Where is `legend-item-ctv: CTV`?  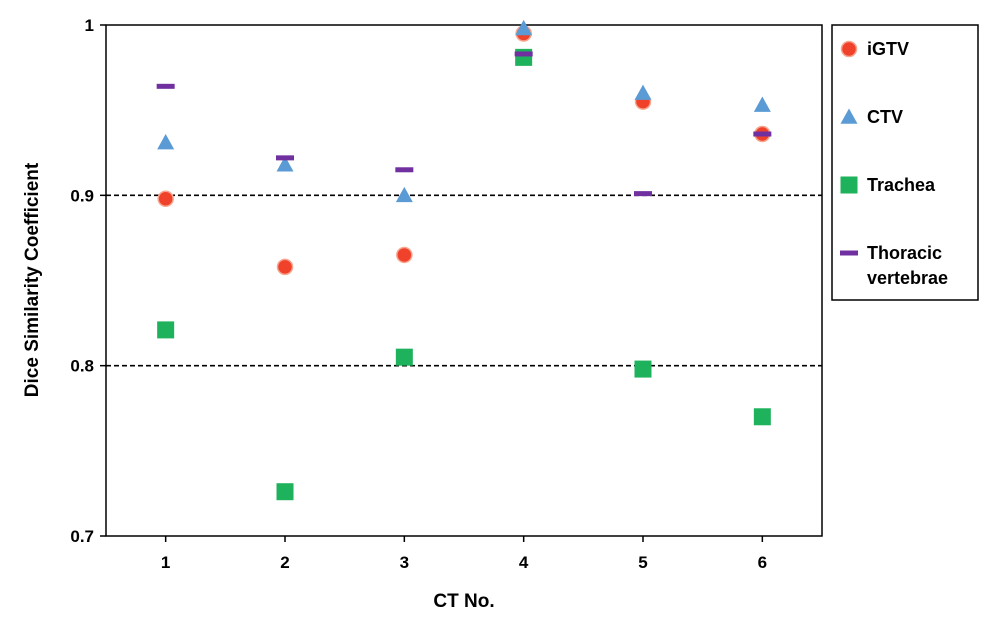
legend-item-ctv: CTV is located at coordinates (871, 117).